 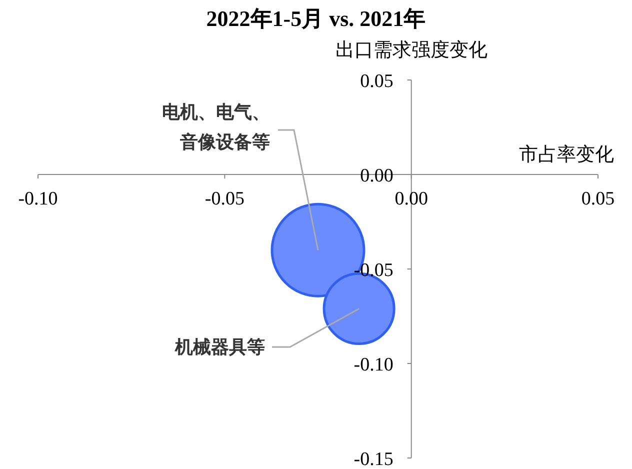 What do you see at coordinates (374, 365) in the screenshot?
I see `y-tick-label: -0.10` at bounding box center [374, 365].